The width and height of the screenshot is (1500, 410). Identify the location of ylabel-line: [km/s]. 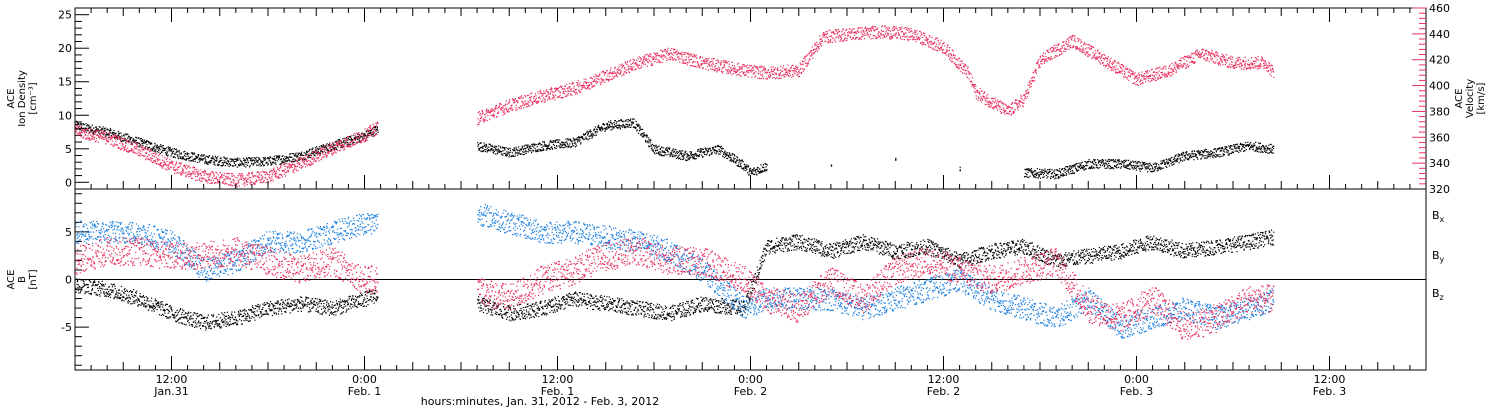
(1481, 98).